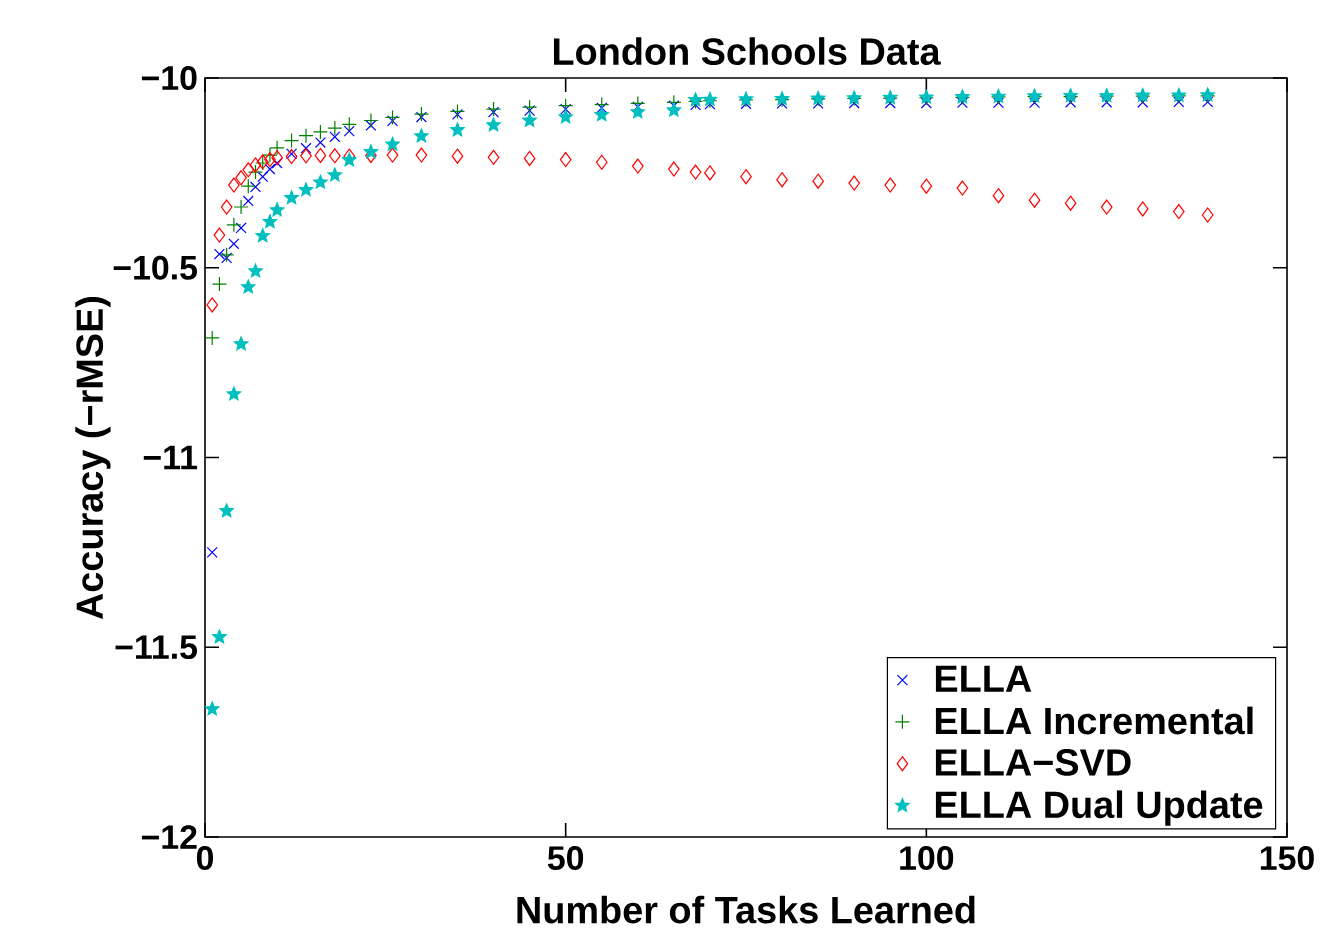  Describe the element at coordinates (1033, 762) in the screenshot. I see `legend-label: ELLA−SVD` at that location.